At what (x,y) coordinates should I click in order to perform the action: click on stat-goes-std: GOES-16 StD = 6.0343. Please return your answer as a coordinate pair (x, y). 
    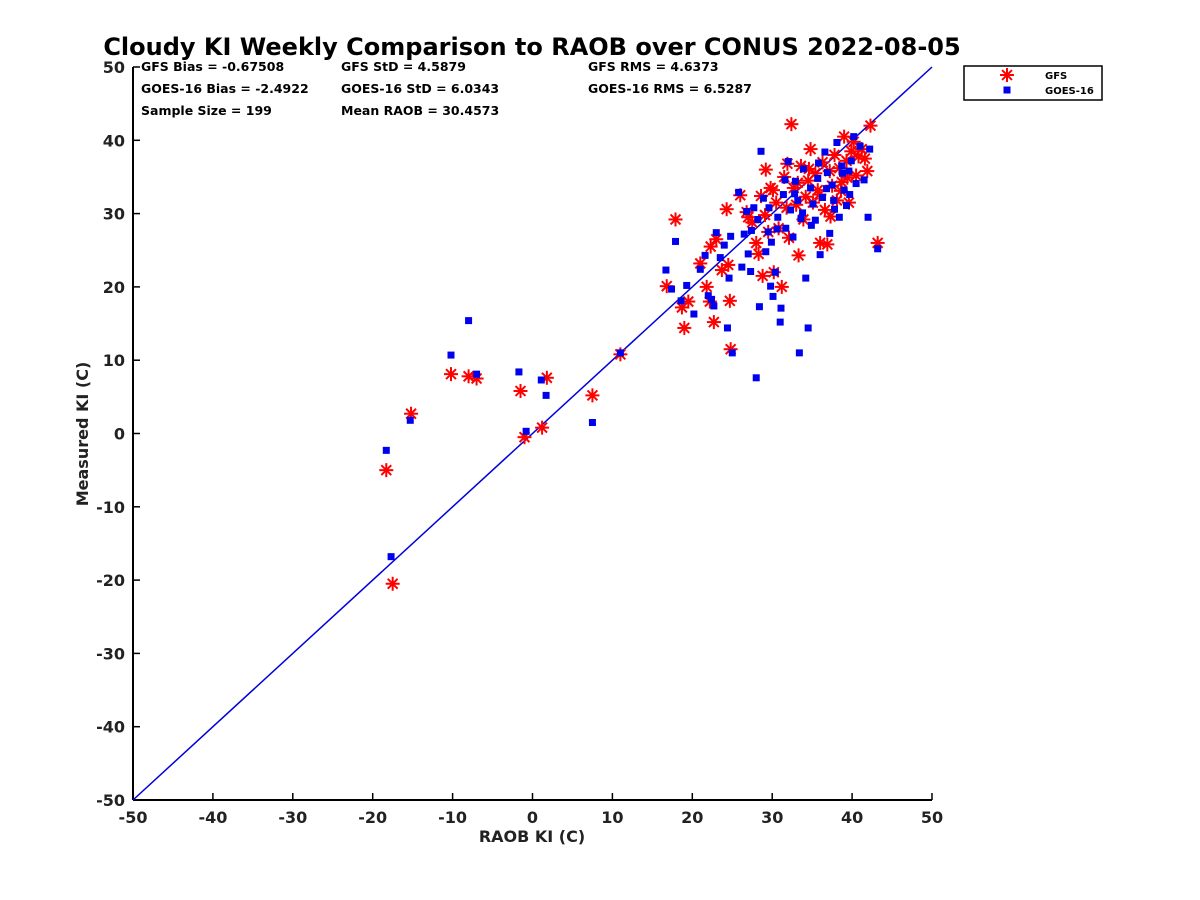
    Looking at the image, I should click on (420, 88).